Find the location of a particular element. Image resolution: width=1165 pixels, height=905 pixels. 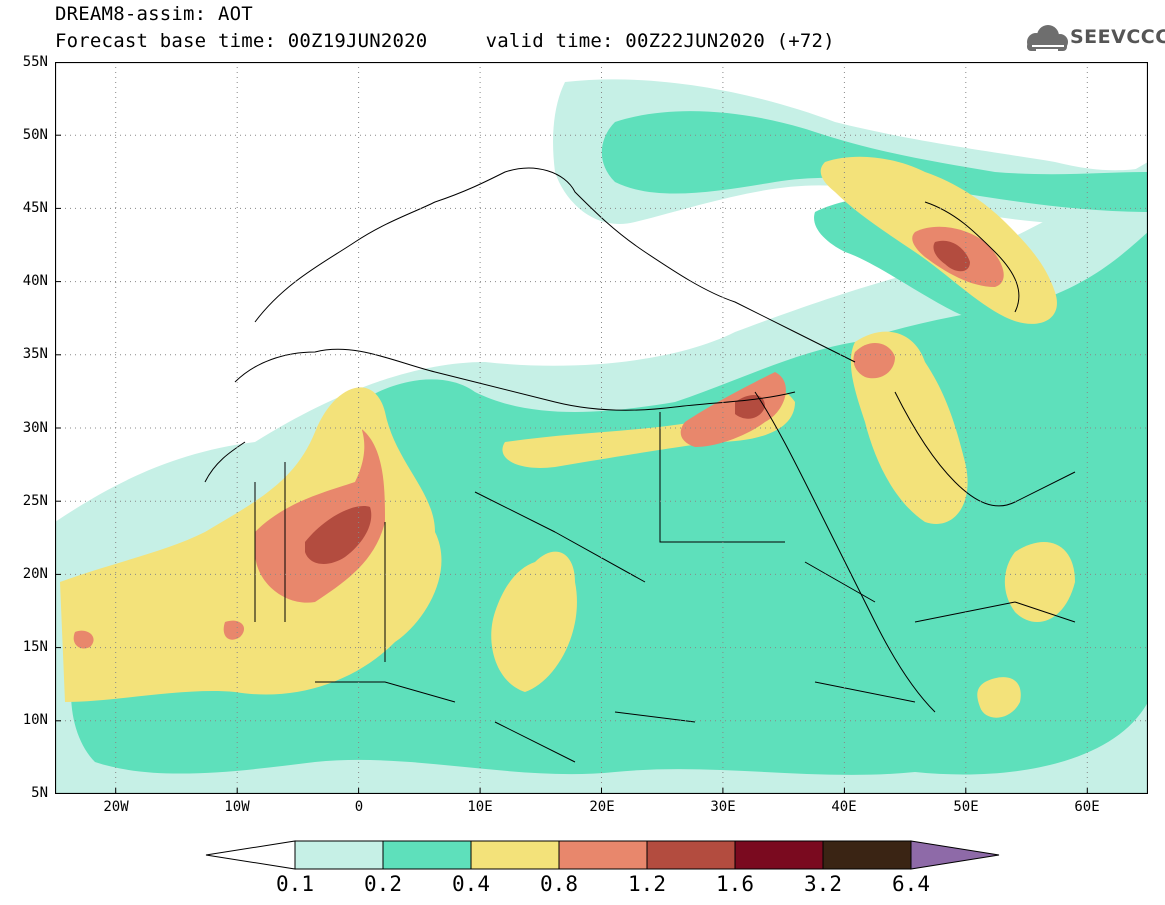

lat-label: 40N is located at coordinates (35, 281).